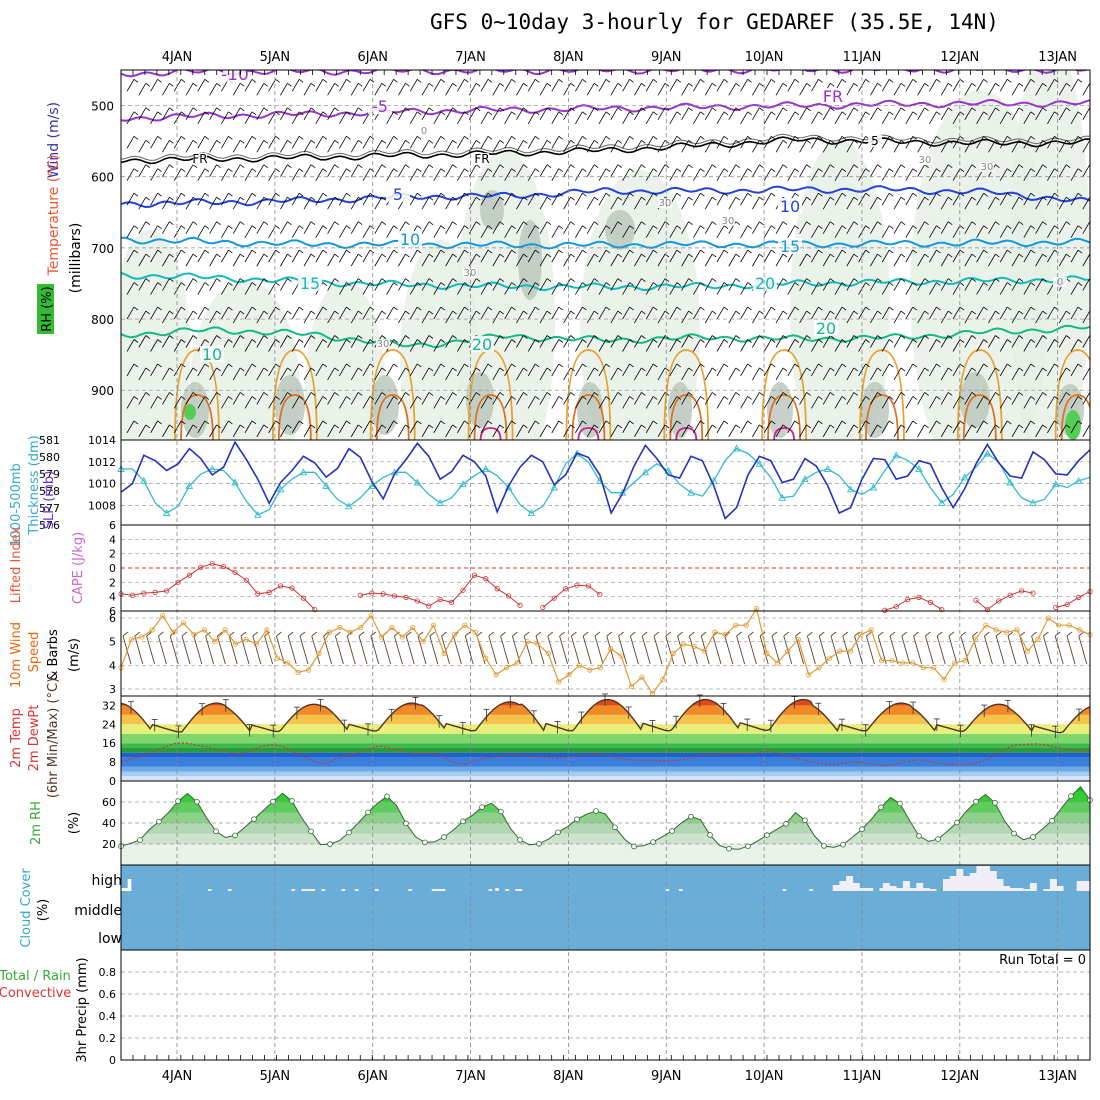 The width and height of the screenshot is (1100, 1100). I want to click on ytick-label: 16, so click(109, 743).